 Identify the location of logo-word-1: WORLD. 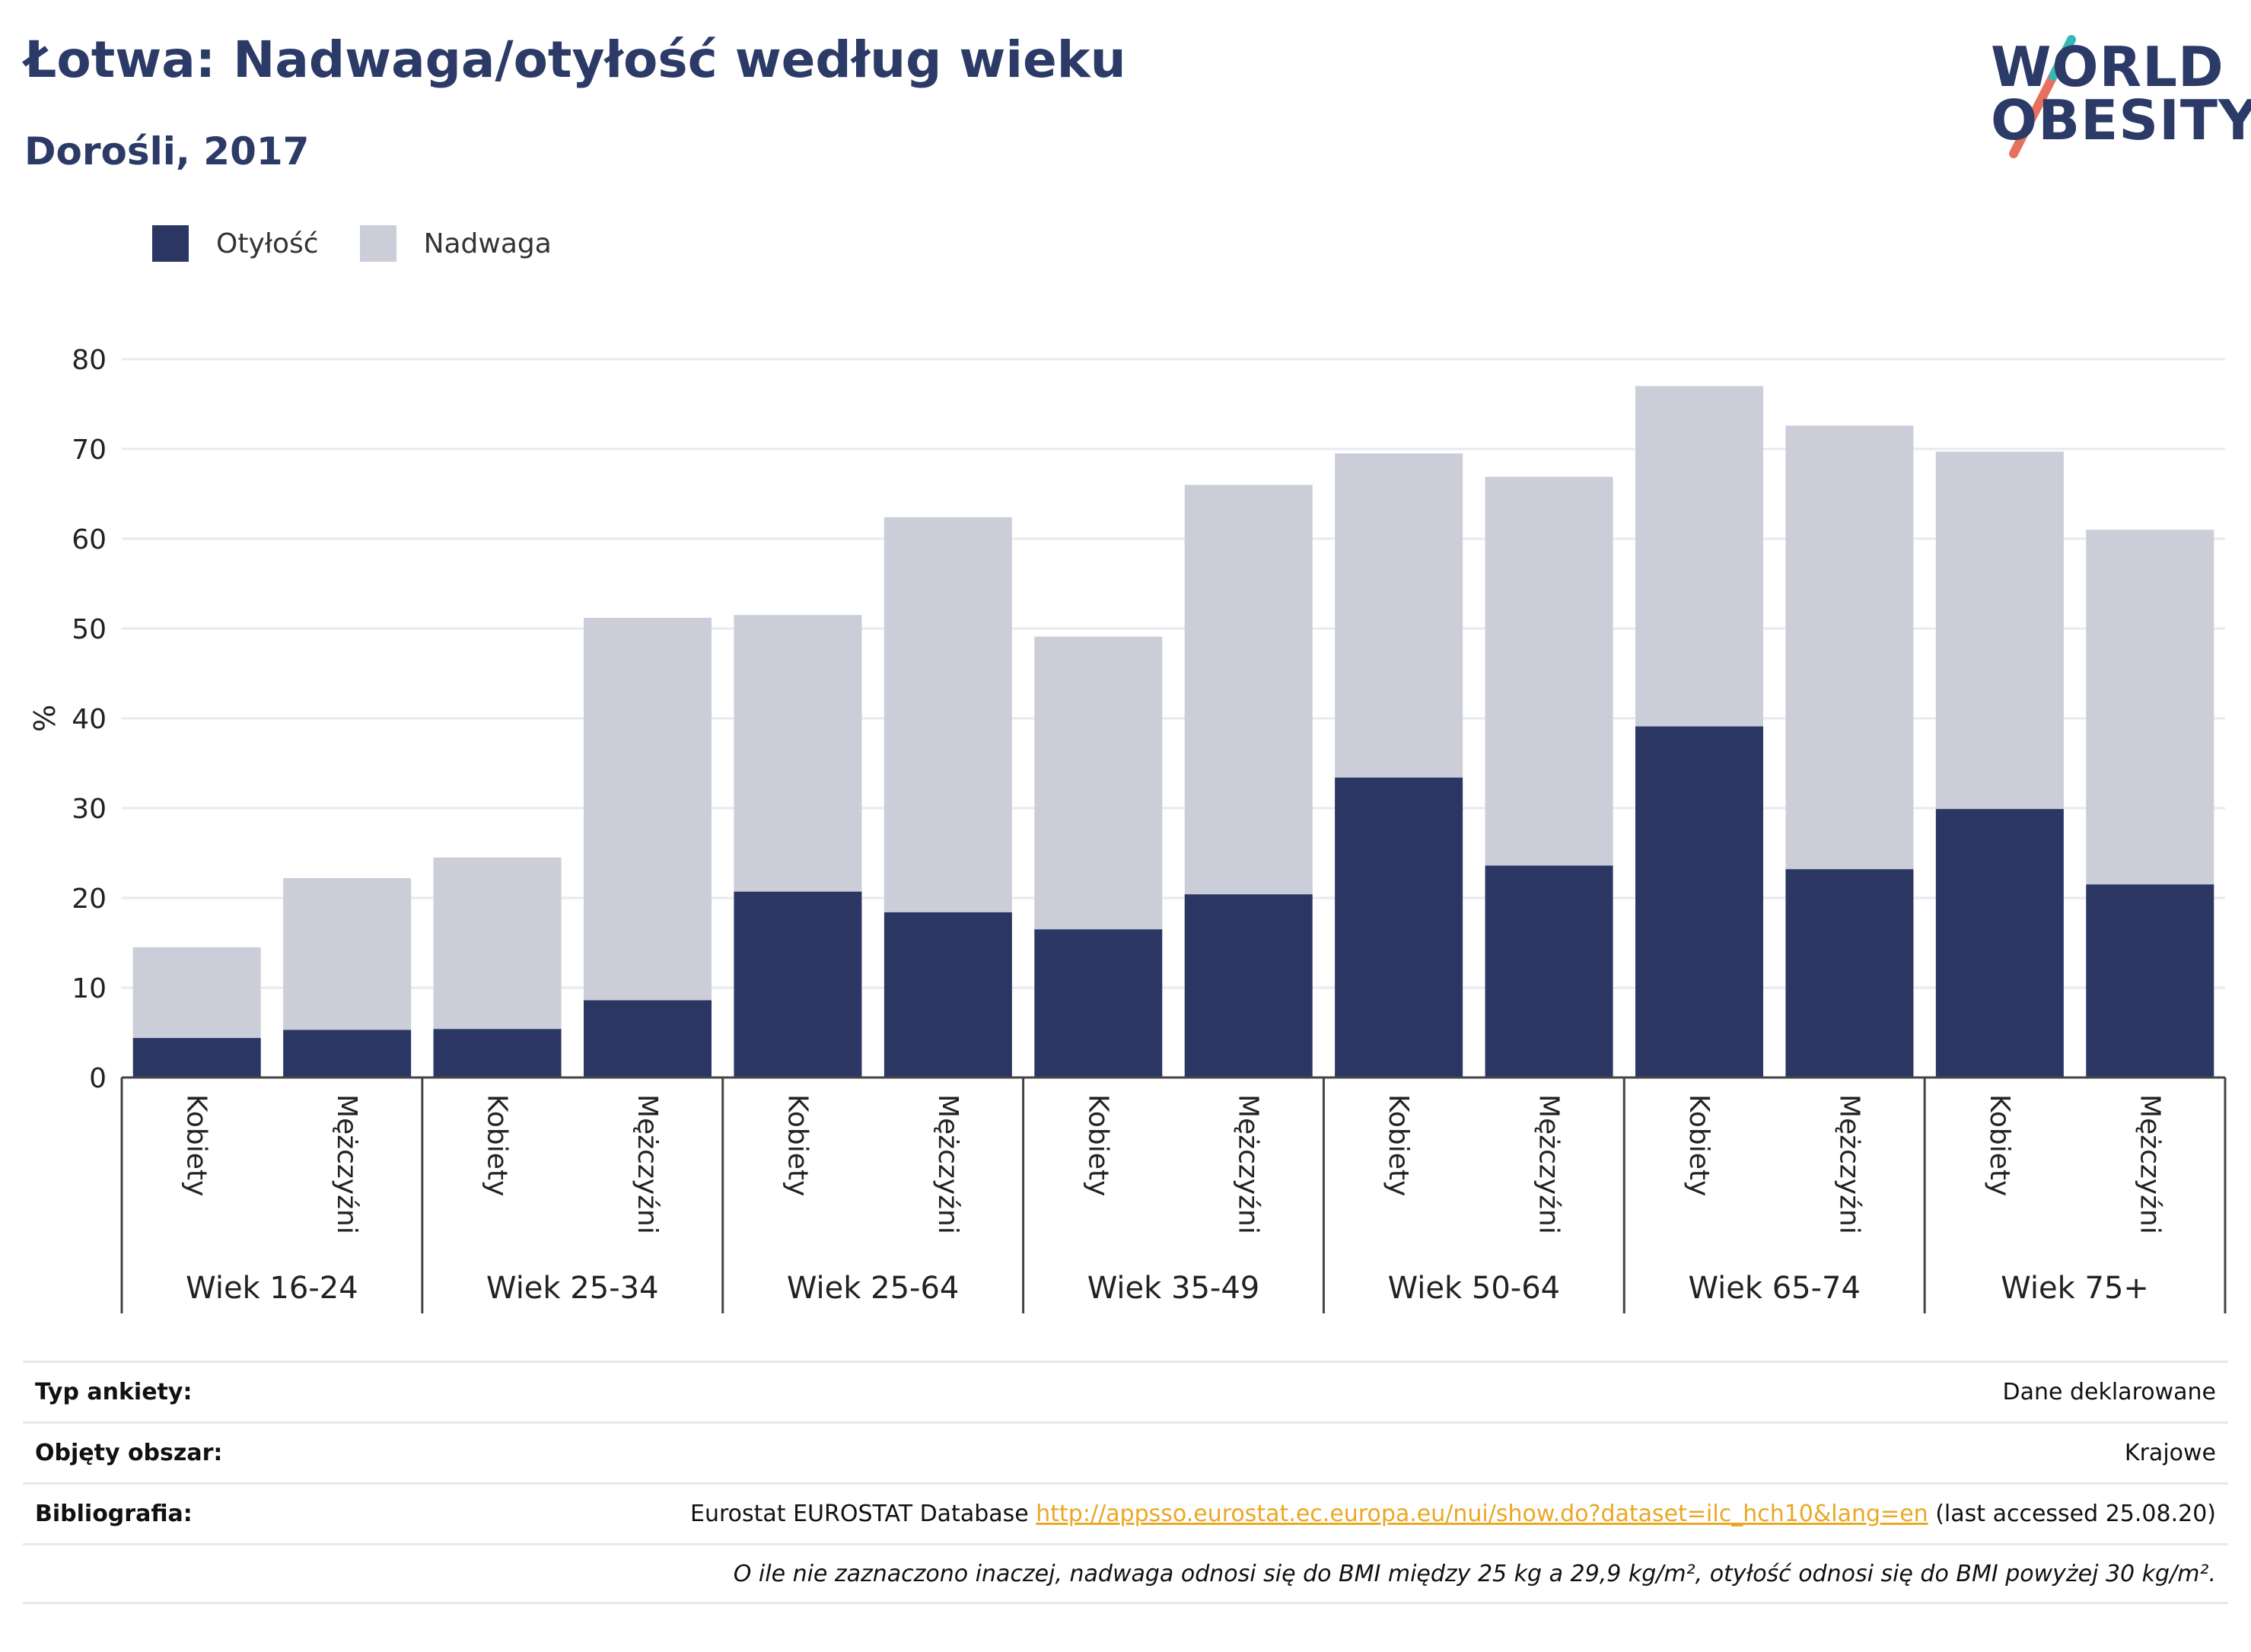
(2107, 67).